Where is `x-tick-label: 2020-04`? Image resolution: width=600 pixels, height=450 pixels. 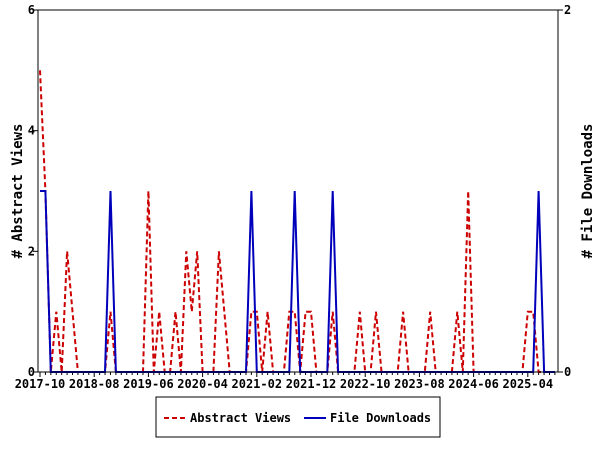
x-tick-label: 2020-04 is located at coordinates (202, 384).